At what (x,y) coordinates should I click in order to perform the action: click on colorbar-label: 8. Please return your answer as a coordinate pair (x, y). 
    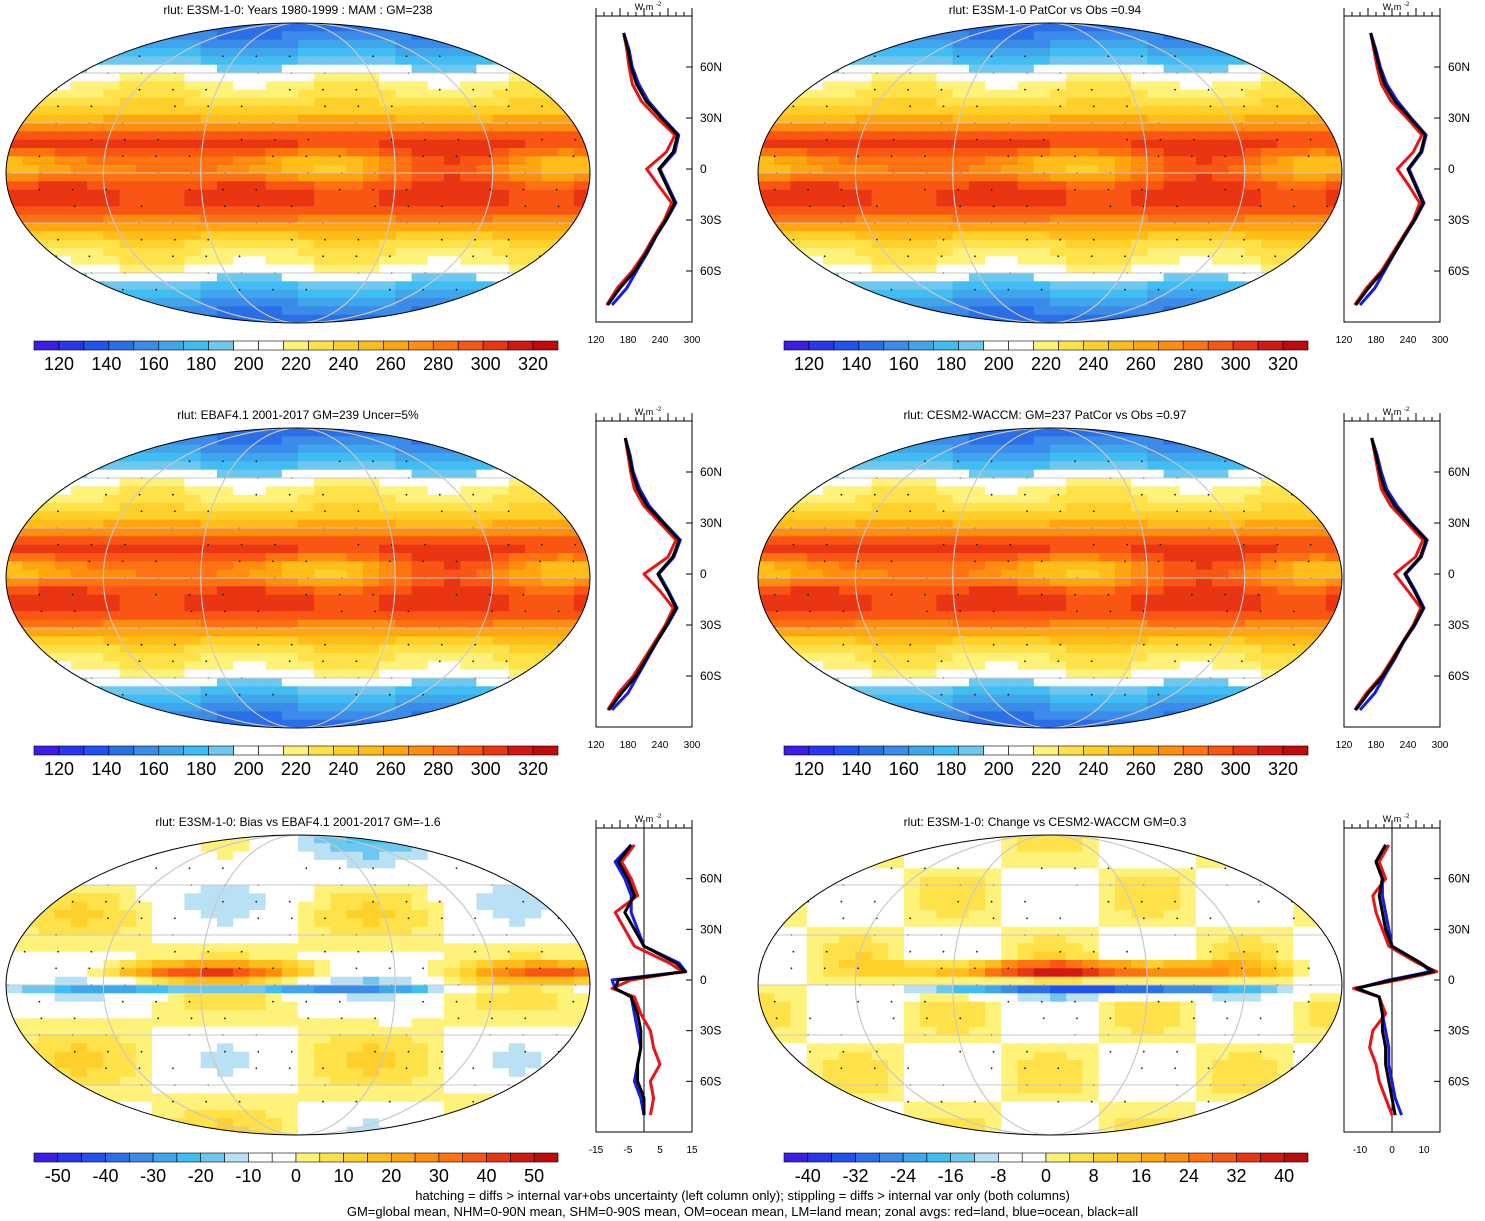
    Looking at the image, I should click on (1094, 1176).